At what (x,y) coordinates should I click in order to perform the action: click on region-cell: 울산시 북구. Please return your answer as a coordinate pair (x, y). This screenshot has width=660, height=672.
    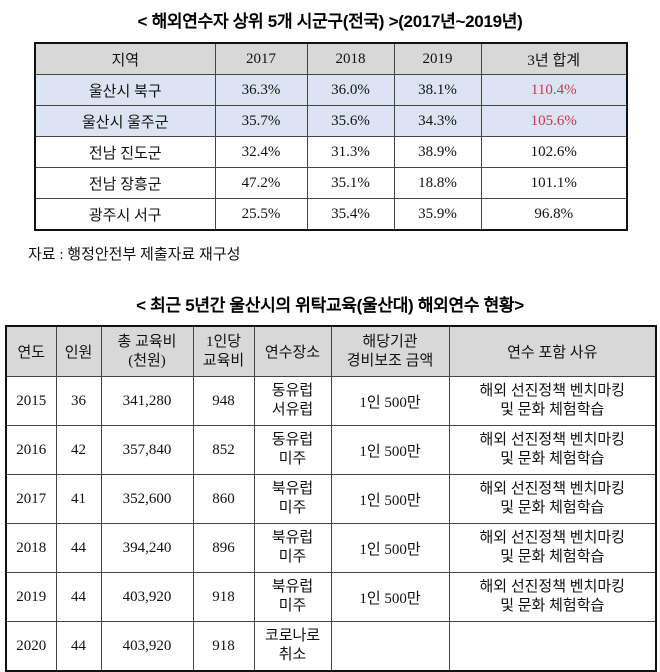
    Looking at the image, I should click on (125, 90).